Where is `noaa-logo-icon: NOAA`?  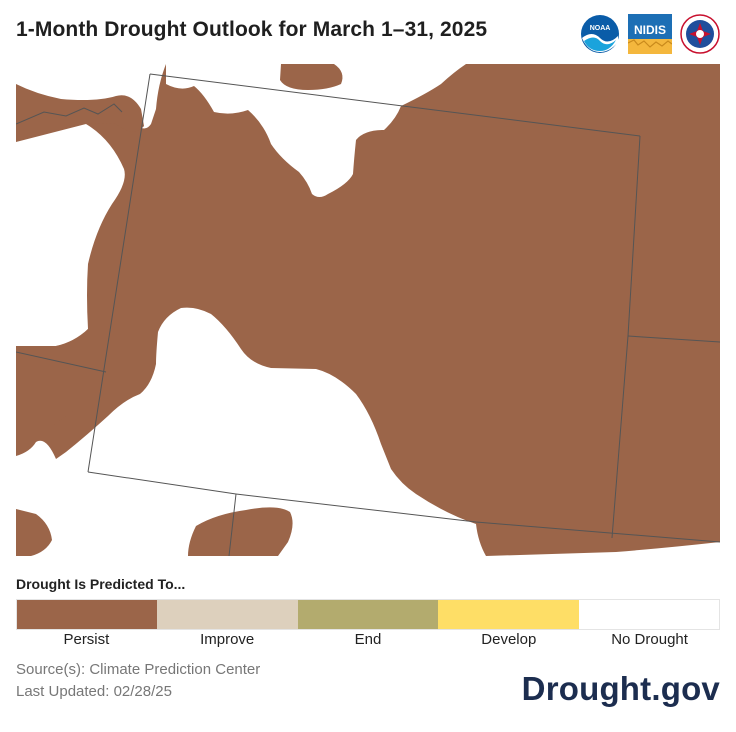
noaa-logo-icon: NOAA is located at coordinates (600, 34).